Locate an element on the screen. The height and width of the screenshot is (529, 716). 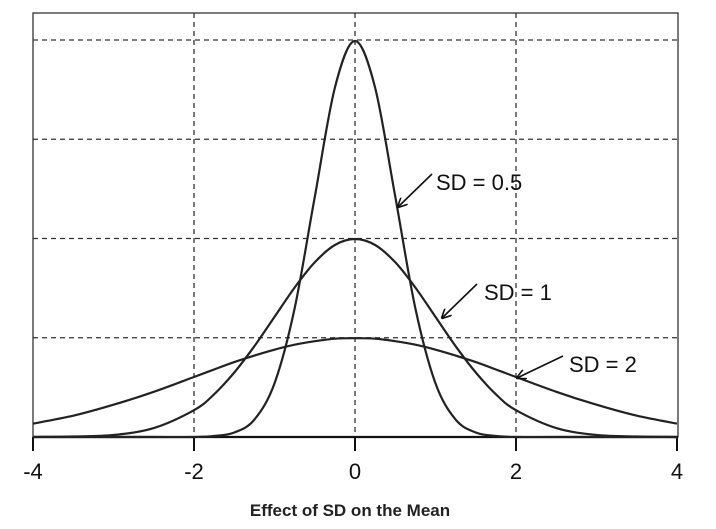
x-tick-label: -2 is located at coordinates (194, 471).